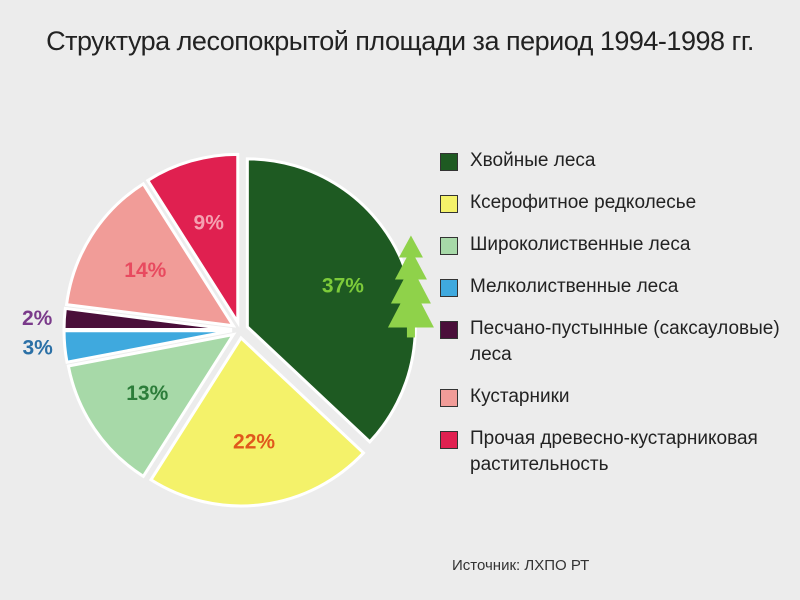  I want to click on slice-label: 14%, so click(145, 270).